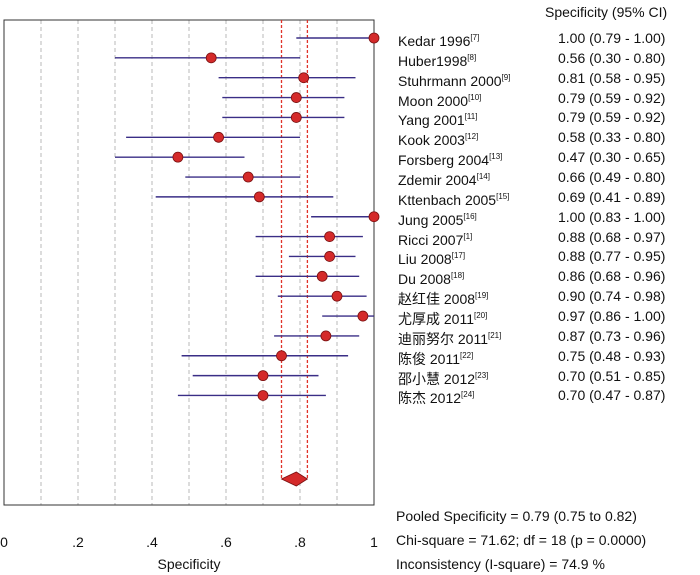  I want to click on study-ci-value: 1.00 (0.83 - 1.00), so click(612, 216).